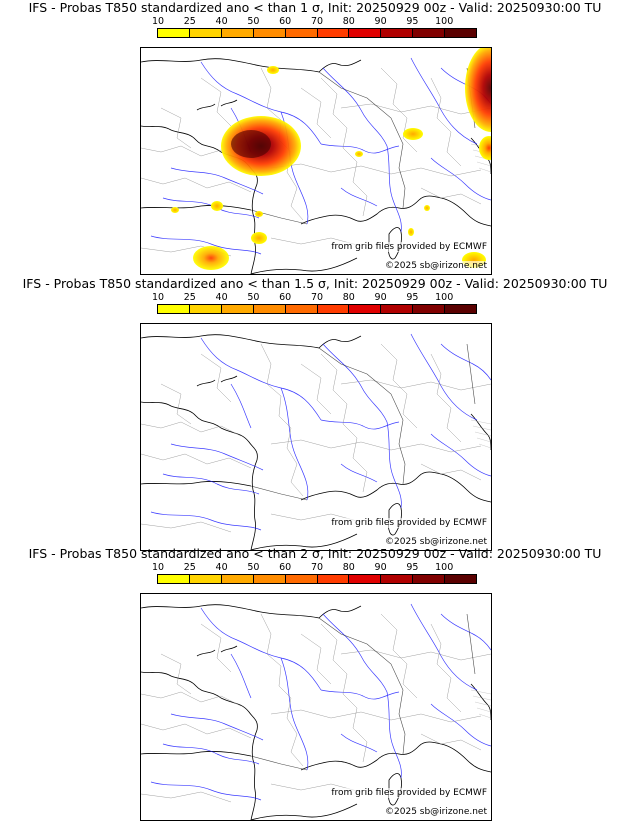 The width and height of the screenshot is (630, 828). What do you see at coordinates (478, 90) in the screenshot?
I see `anomaly-blob-east` at bounding box center [478, 90].